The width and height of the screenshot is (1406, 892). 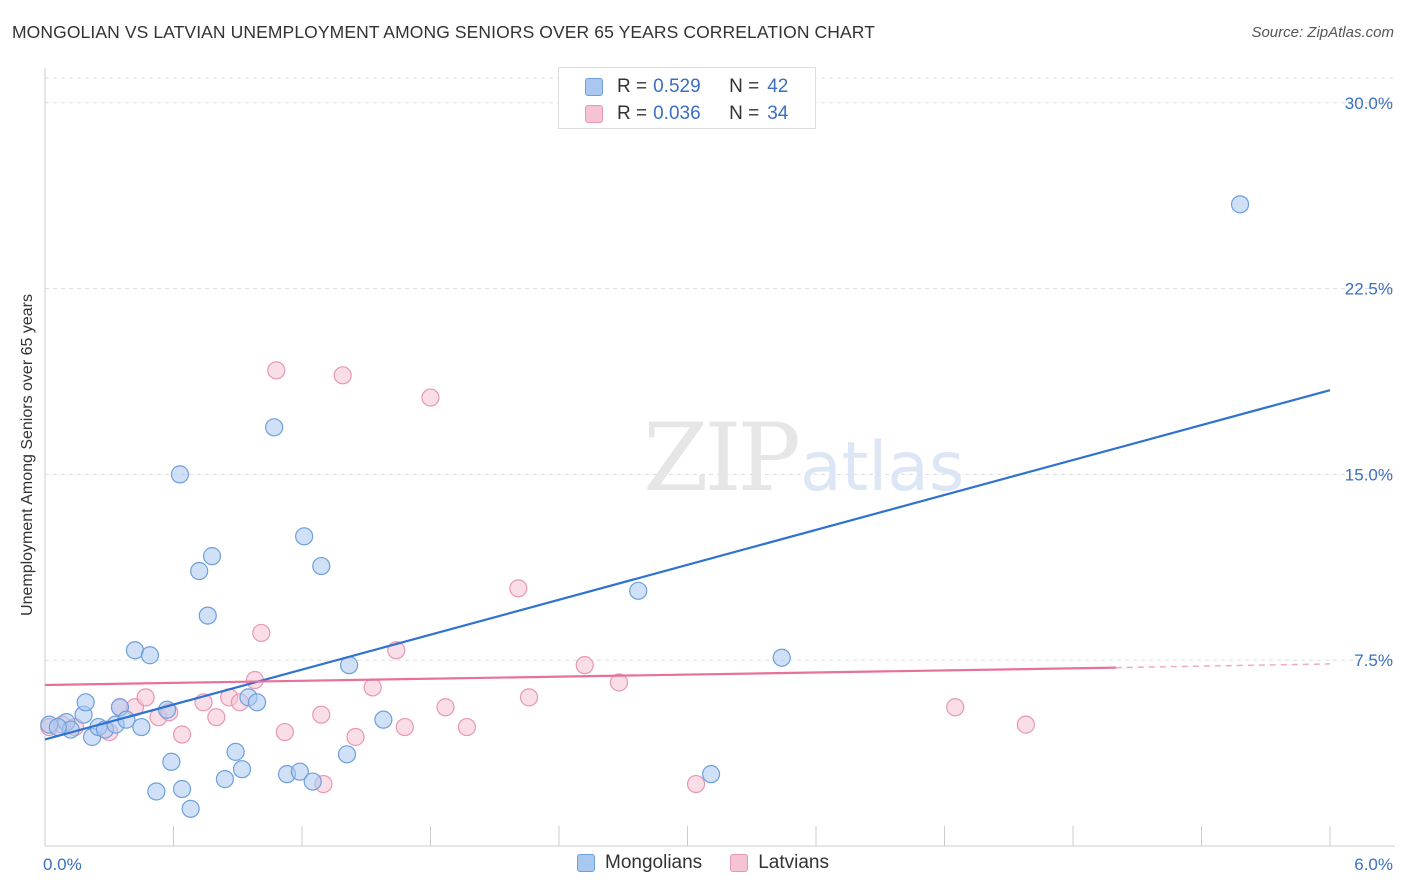 I want to click on series-legend: Mongolians Latvians, so click(x=703, y=863).